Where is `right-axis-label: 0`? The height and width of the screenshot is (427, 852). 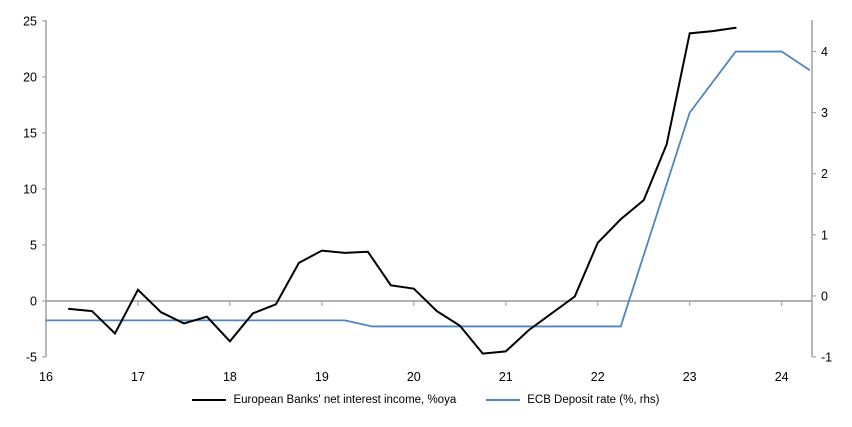
right-axis-label: 0 is located at coordinates (824, 296).